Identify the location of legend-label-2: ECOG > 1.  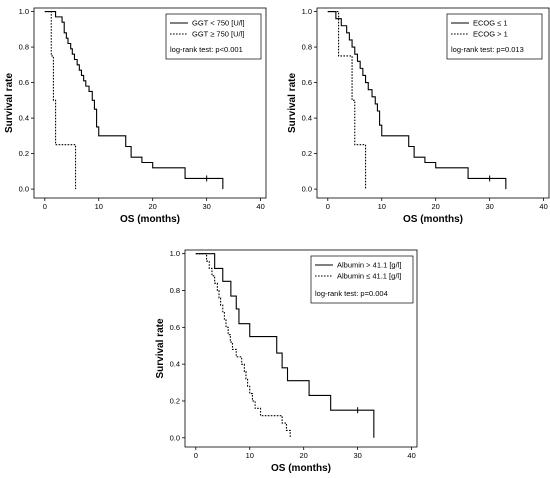
(490, 34).